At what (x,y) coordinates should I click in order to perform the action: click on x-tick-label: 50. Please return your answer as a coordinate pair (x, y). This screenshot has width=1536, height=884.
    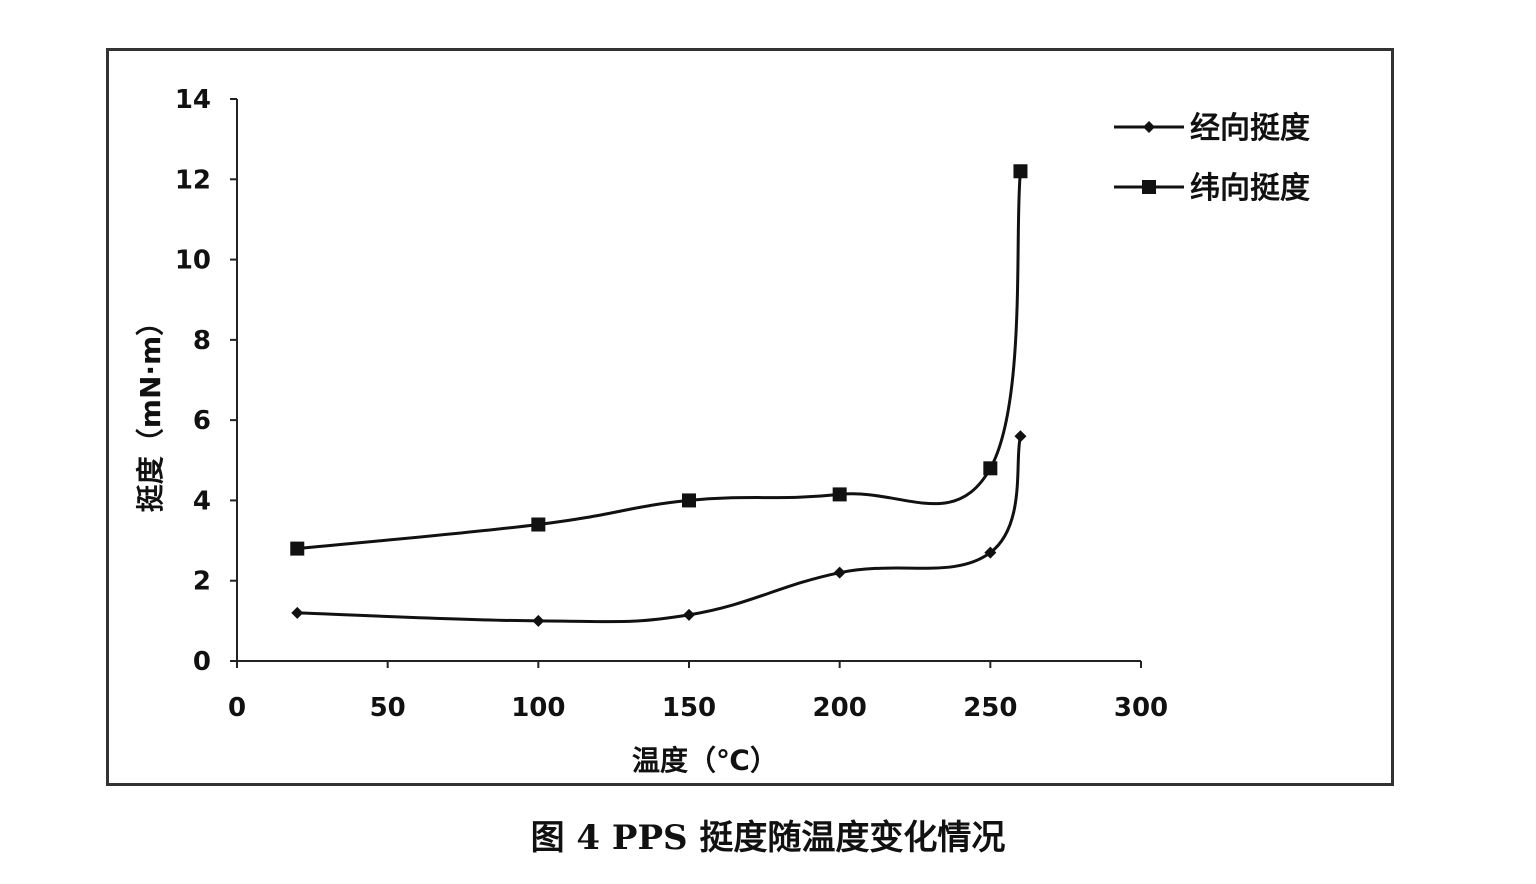
    Looking at the image, I should click on (388, 708).